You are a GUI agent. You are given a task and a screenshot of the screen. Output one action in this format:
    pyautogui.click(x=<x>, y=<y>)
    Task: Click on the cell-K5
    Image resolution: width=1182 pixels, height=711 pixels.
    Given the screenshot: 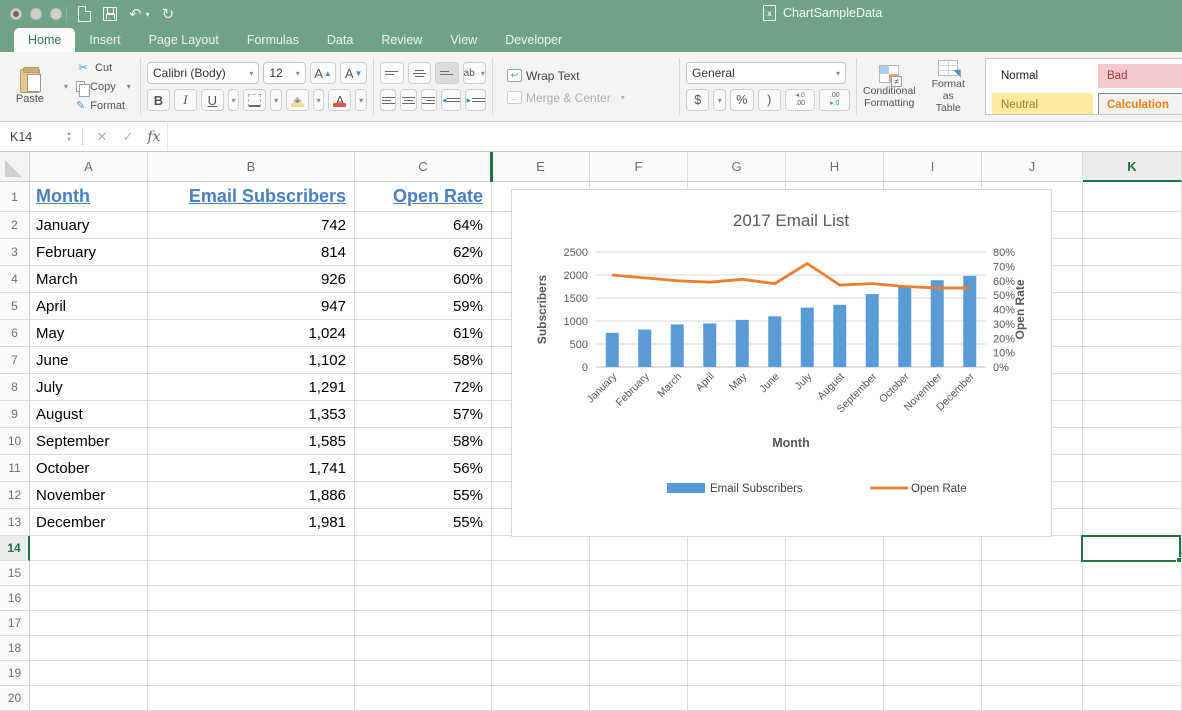 What is the action you would take?
    pyautogui.click(x=1132, y=306)
    